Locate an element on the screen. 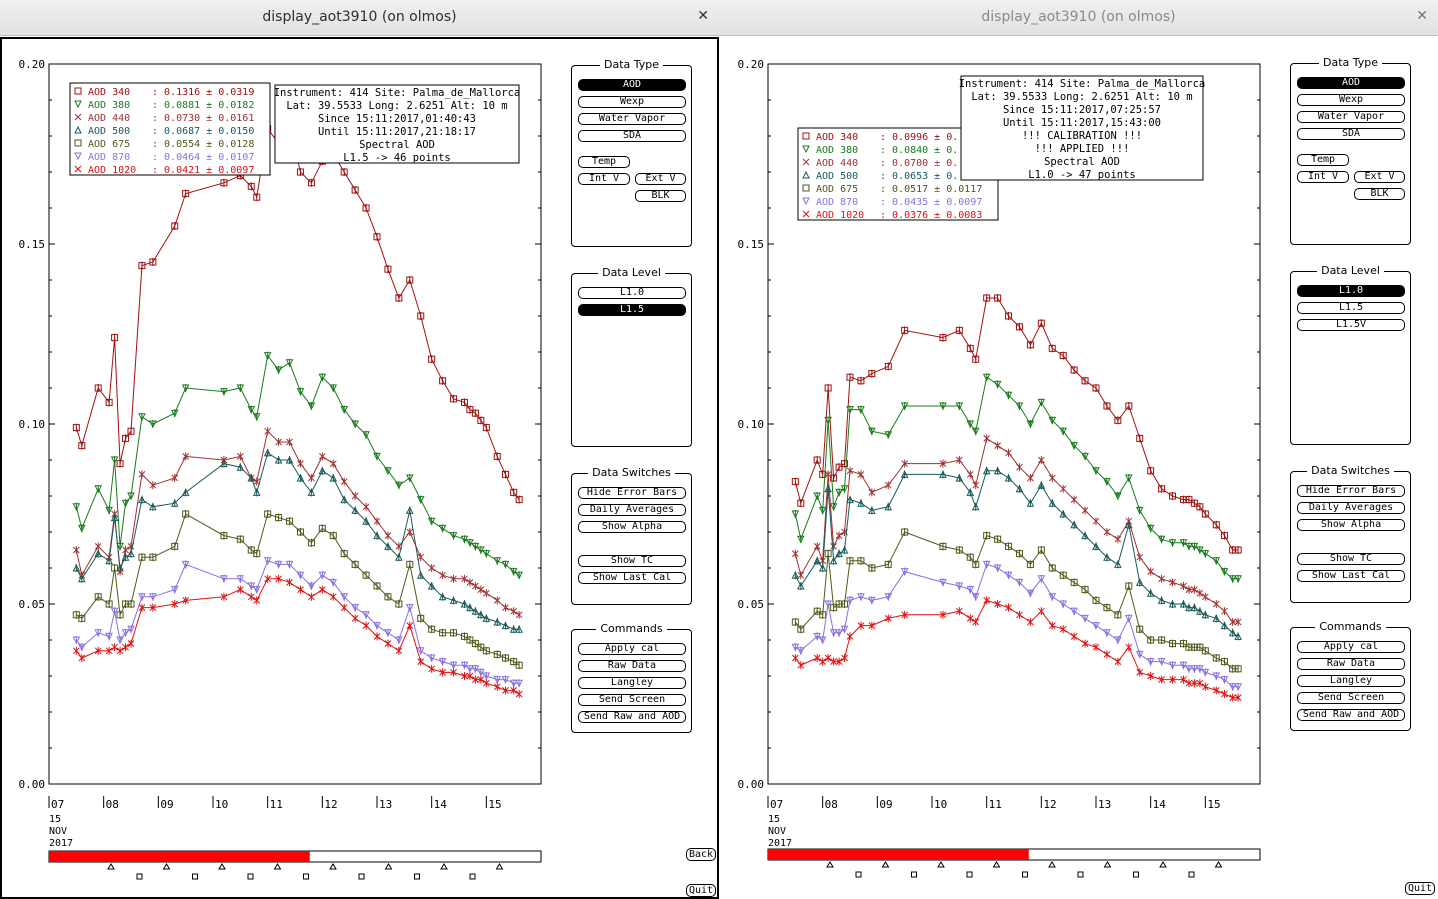  y-tick-label: 0.00 is located at coordinates (32, 784).